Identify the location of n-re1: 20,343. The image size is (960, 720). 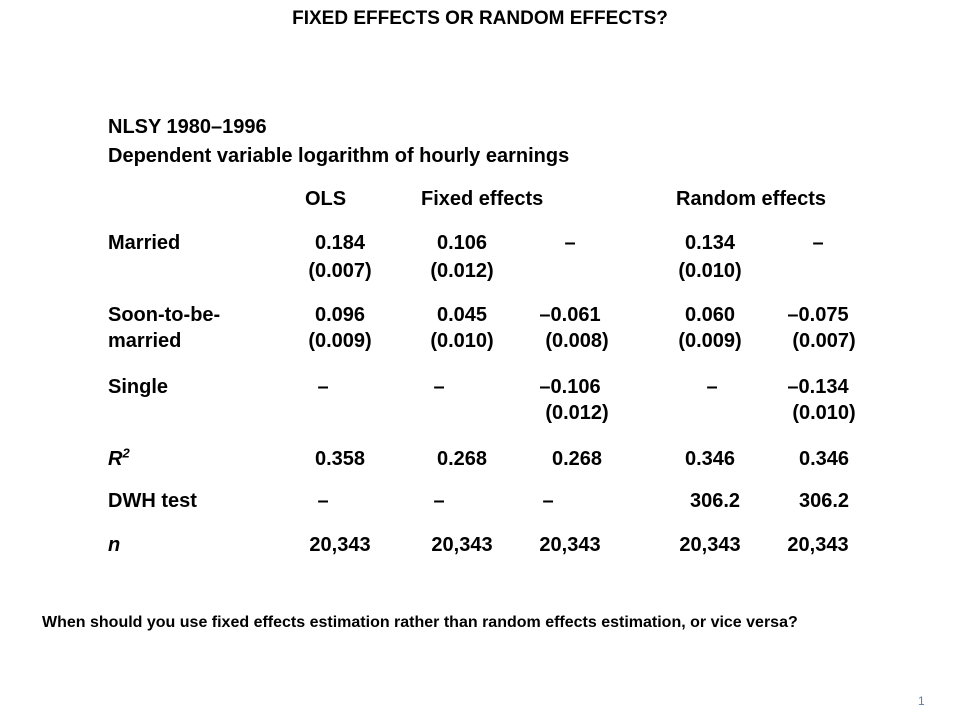
(710, 545).